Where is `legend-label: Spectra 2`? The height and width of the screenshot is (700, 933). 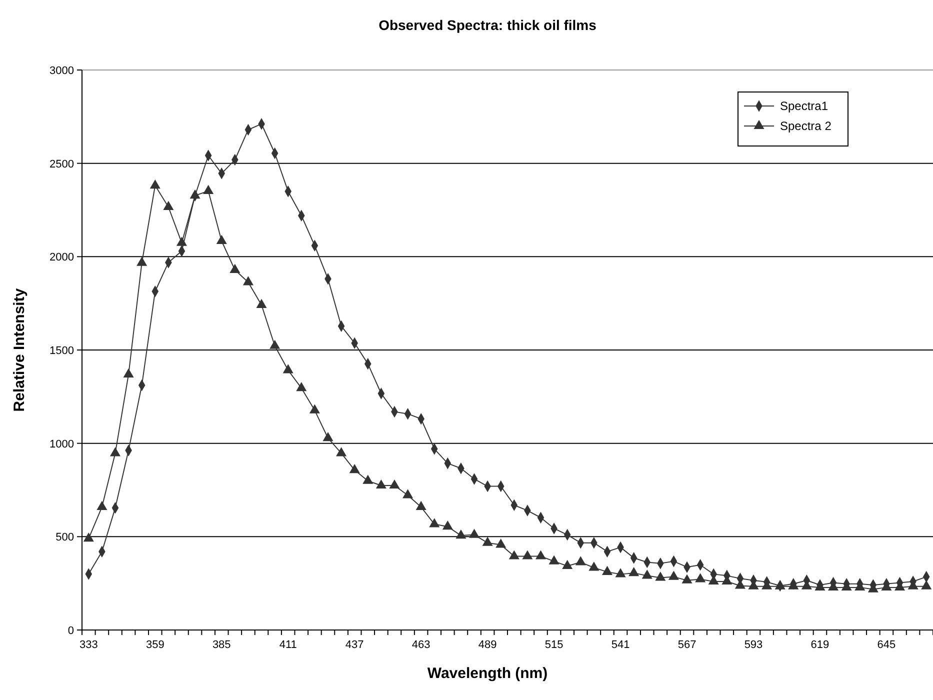 legend-label: Spectra 2 is located at coordinates (806, 126).